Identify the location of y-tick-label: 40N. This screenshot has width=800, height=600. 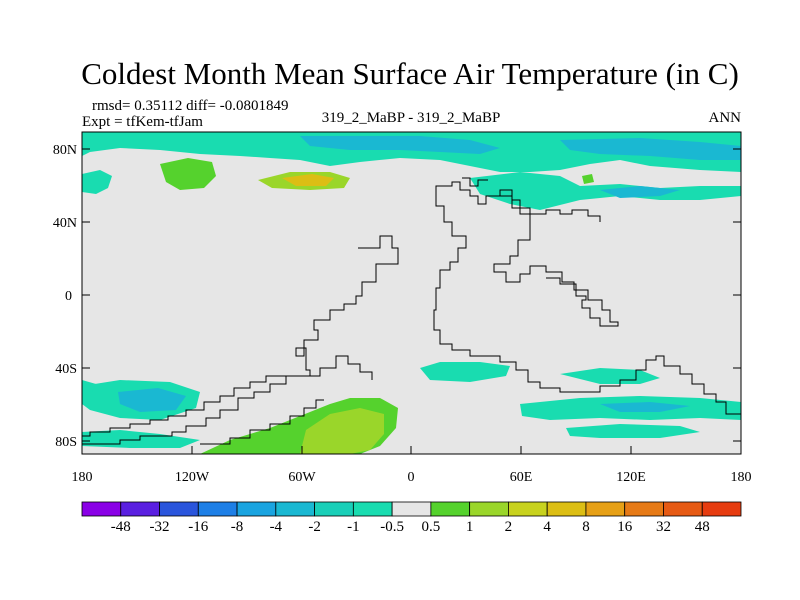
(65, 223).